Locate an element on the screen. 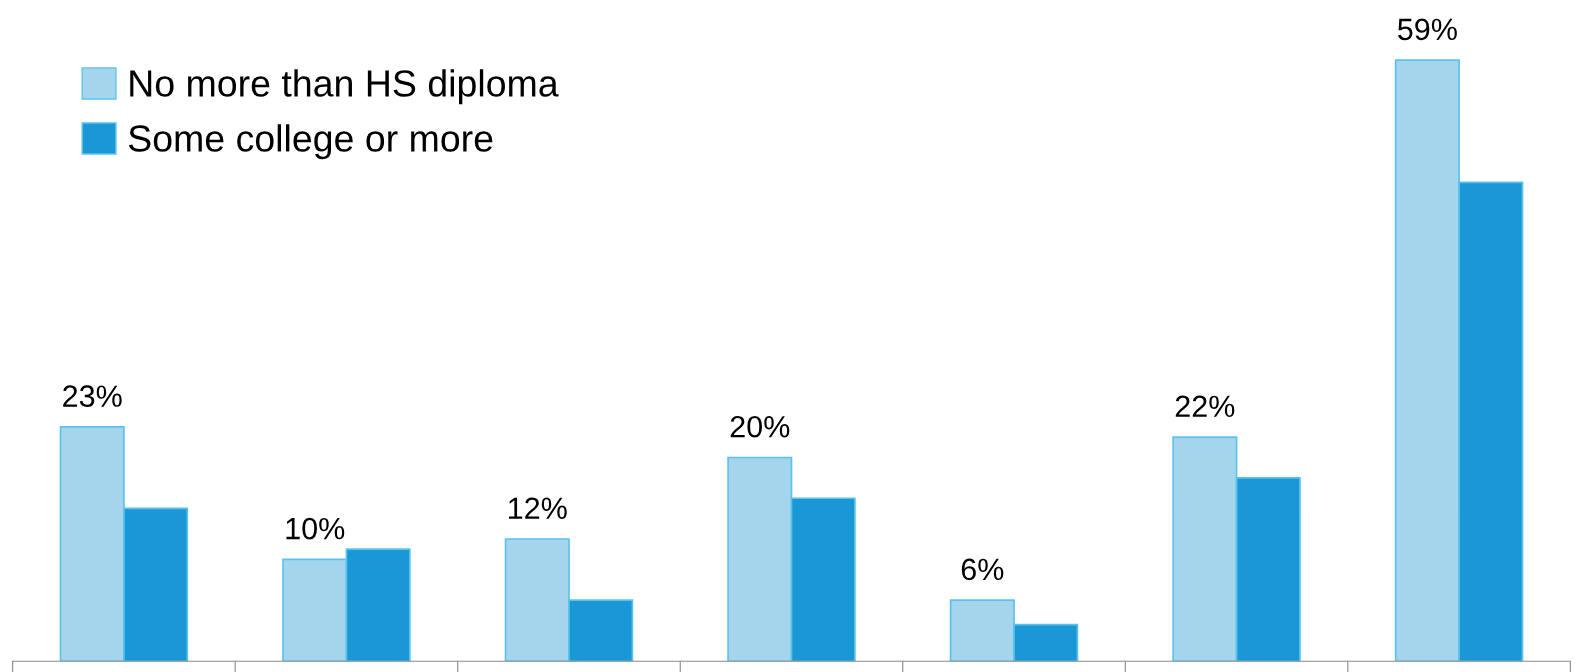 The image size is (1583, 672). data-label: 6% is located at coordinates (982, 569).